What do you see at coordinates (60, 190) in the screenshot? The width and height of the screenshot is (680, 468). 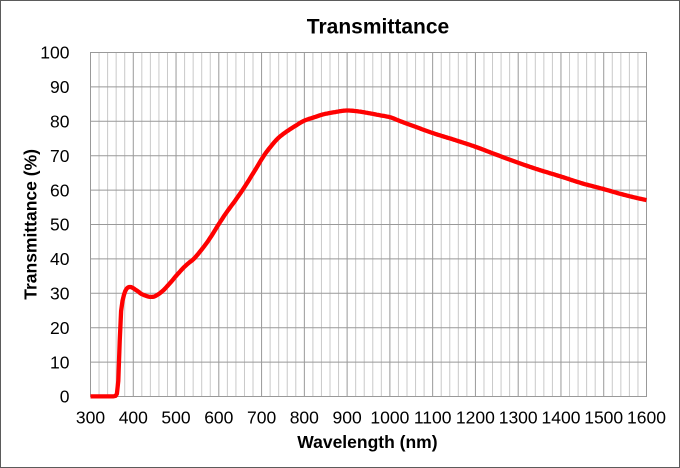 I see `svg-text: 60` at bounding box center [60, 190].